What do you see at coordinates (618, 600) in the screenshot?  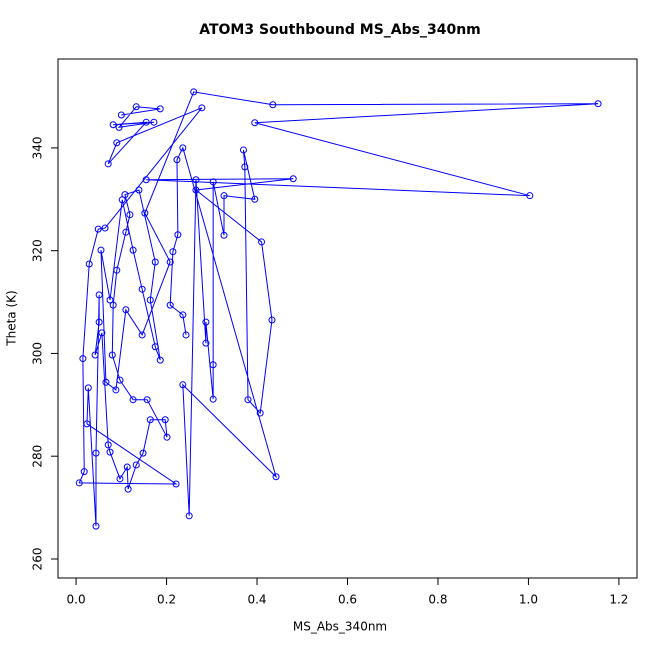 I see `x-tick-label: 1.2` at bounding box center [618, 600].